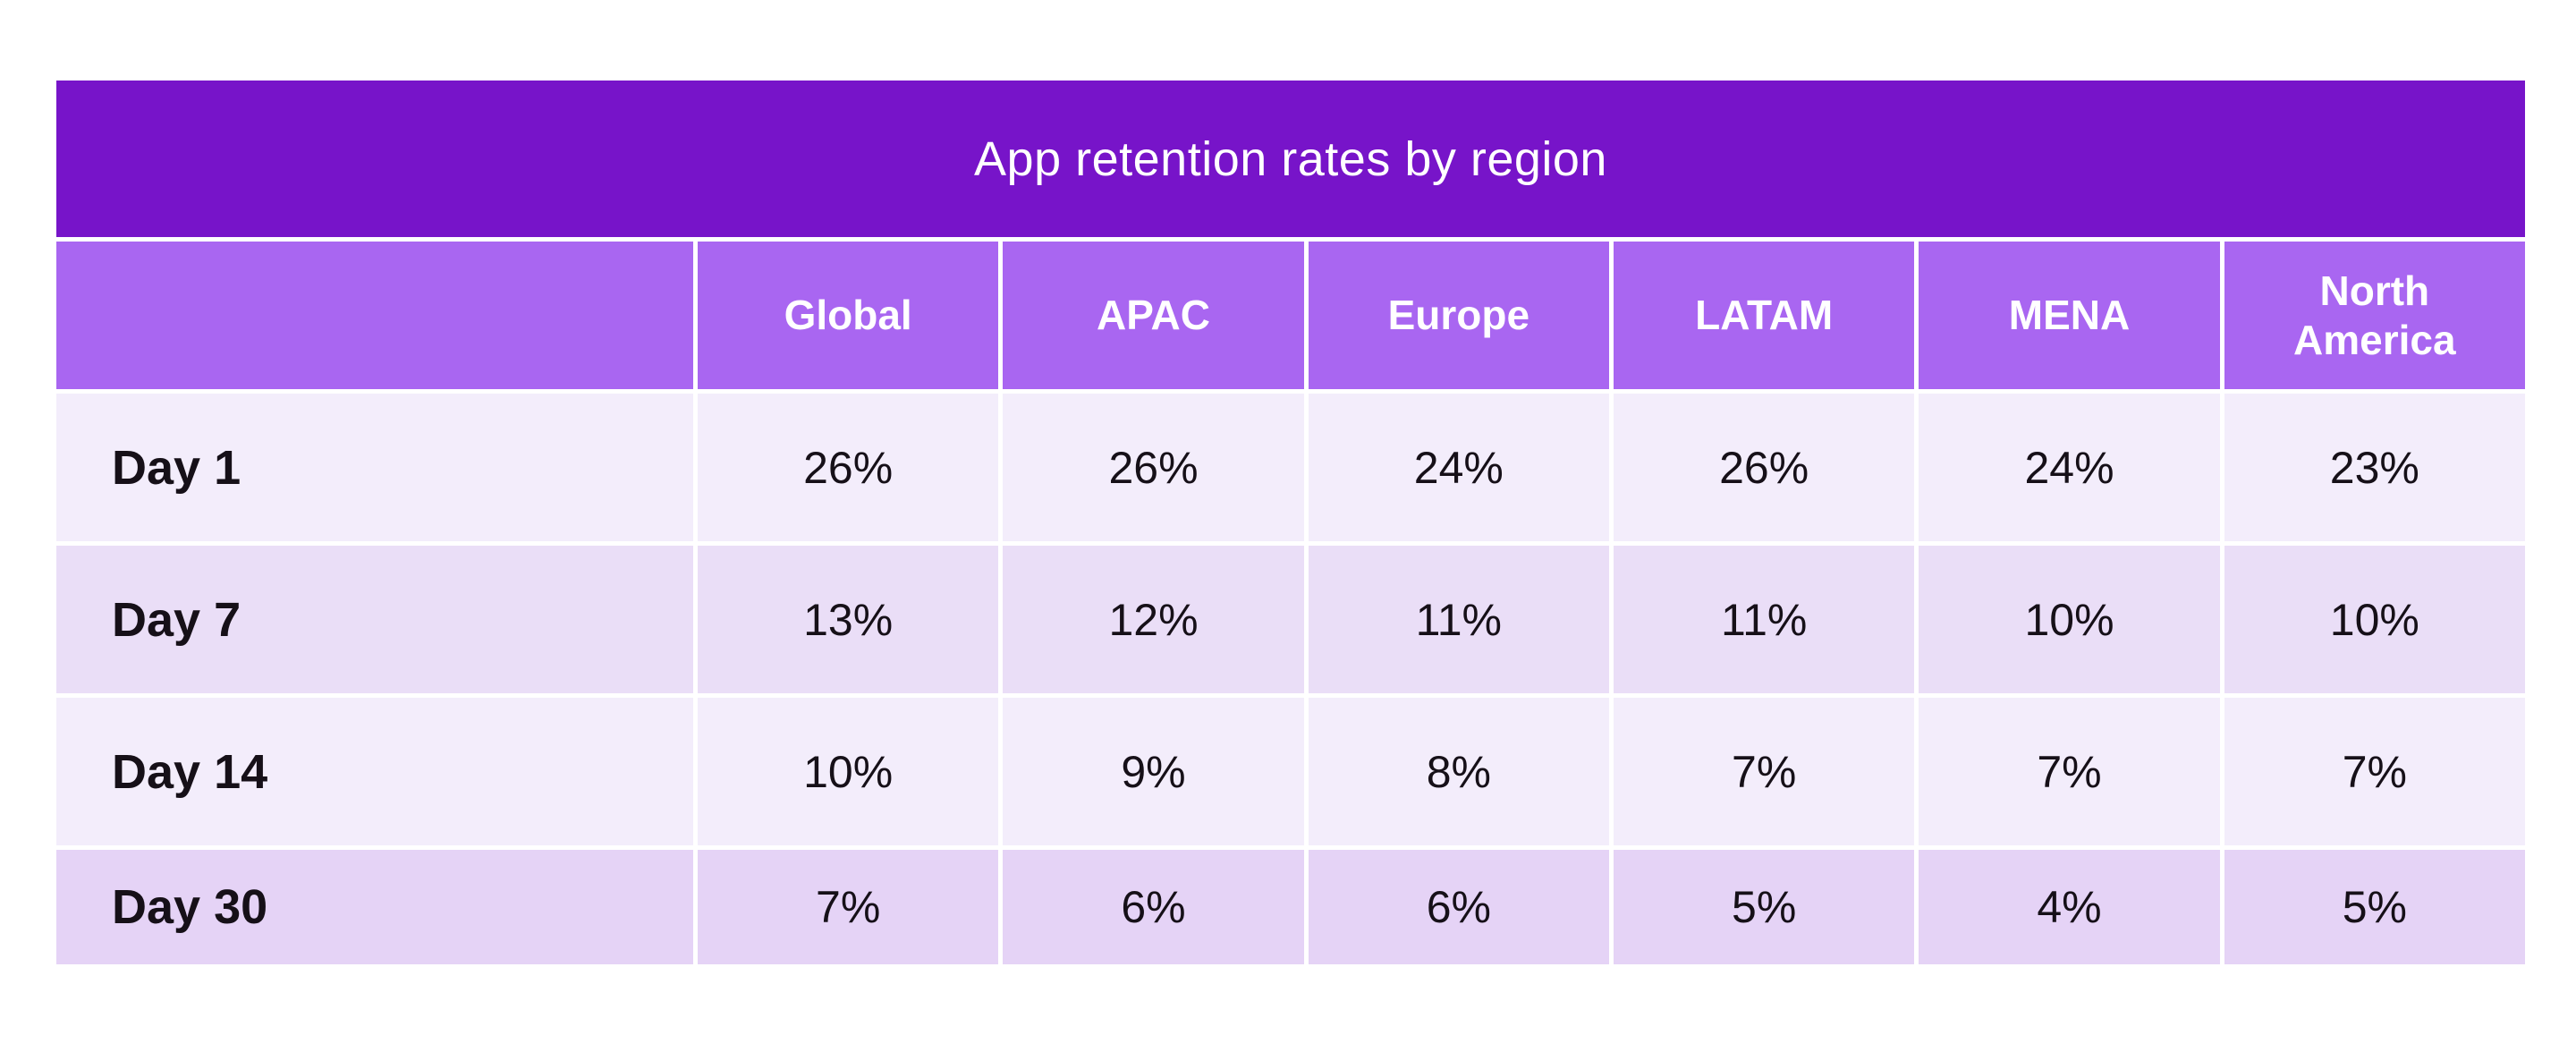 The height and width of the screenshot is (1052, 2576). I want to click on row-label-day-7: Day 7, so click(374, 619).